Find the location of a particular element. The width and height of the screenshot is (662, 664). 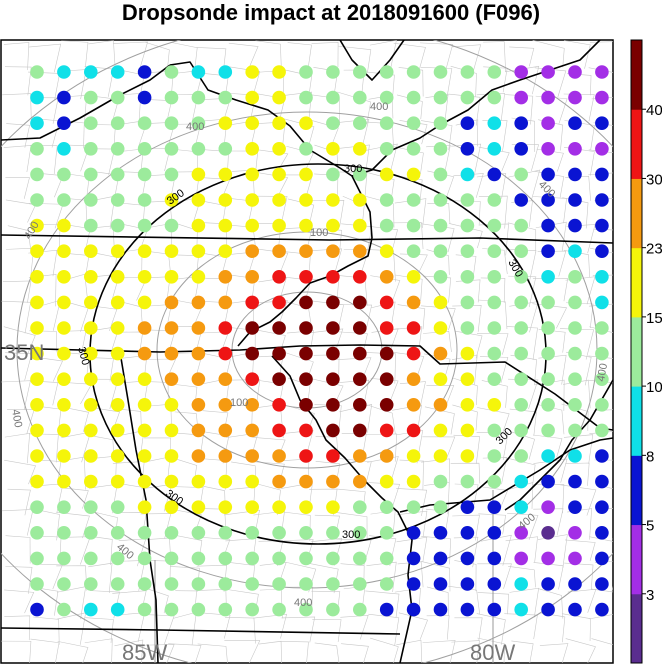

contour-label-300e: 300 is located at coordinates (351, 535).